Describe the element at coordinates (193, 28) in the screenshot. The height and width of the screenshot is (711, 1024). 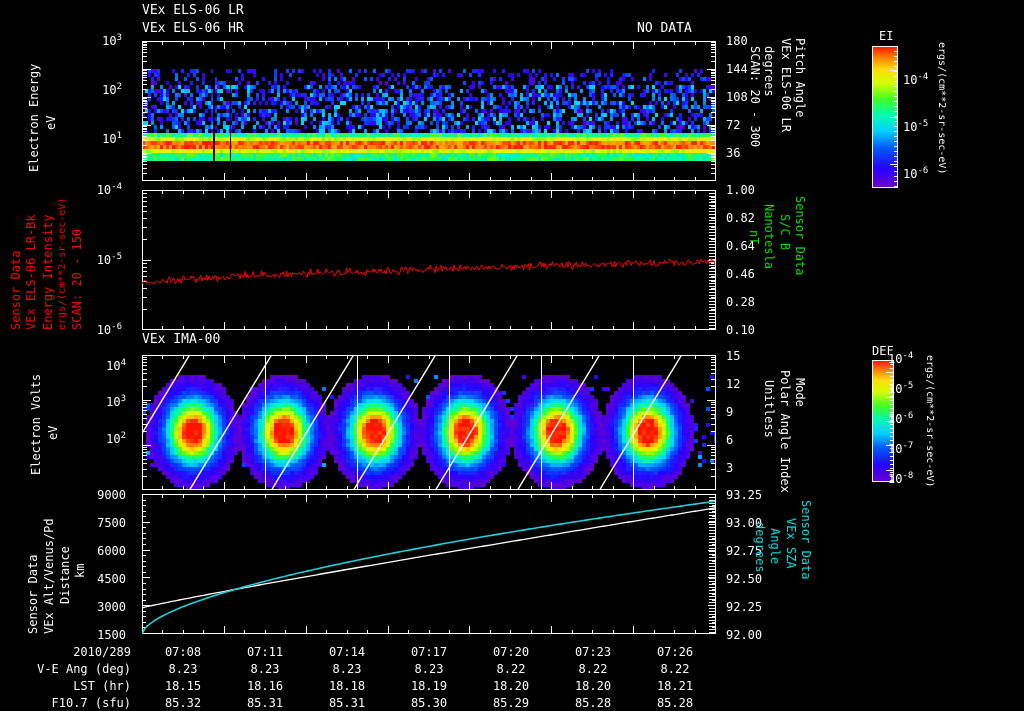
I see `panel1-title-hr: VEx ELS-06 HR` at that location.